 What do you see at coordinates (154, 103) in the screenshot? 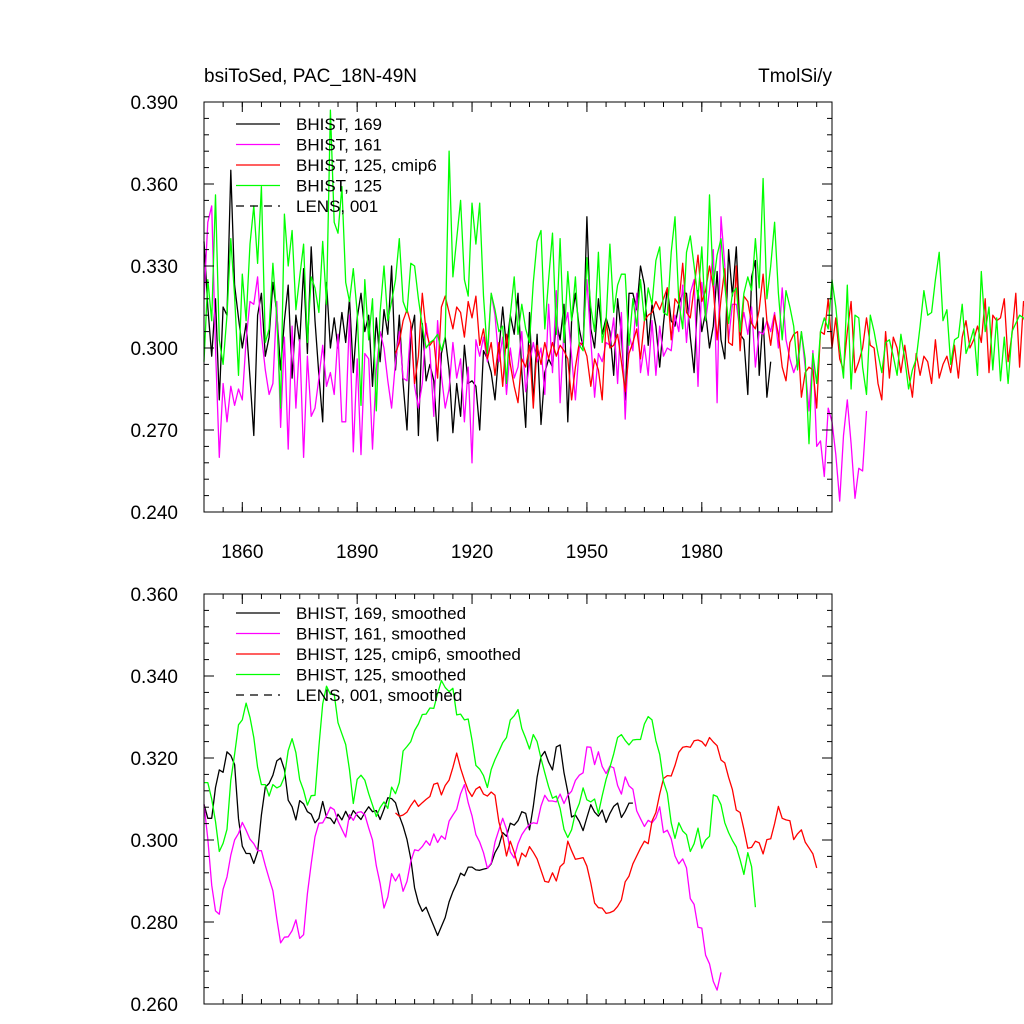
I see `top-y-tick-label: 0.390` at bounding box center [154, 103].